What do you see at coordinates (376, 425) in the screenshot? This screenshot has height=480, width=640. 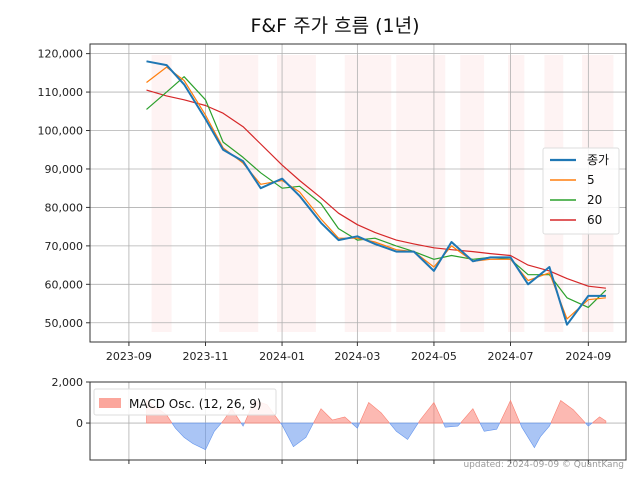 I see `macd-areas` at bounding box center [376, 425].